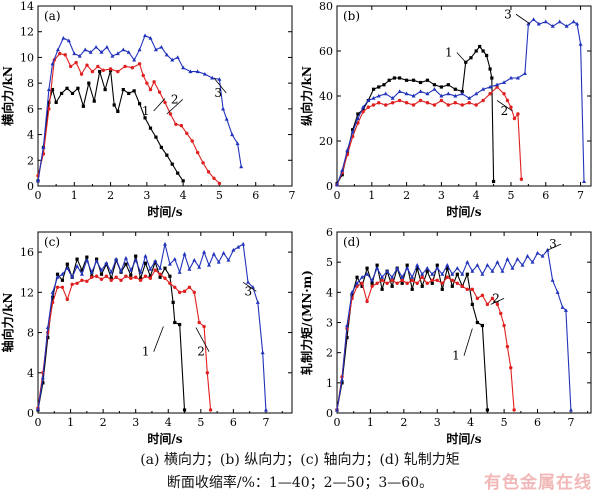  Describe the element at coordinates (476, 195) in the screenshot. I see `x-tick-label: 4` at that location.